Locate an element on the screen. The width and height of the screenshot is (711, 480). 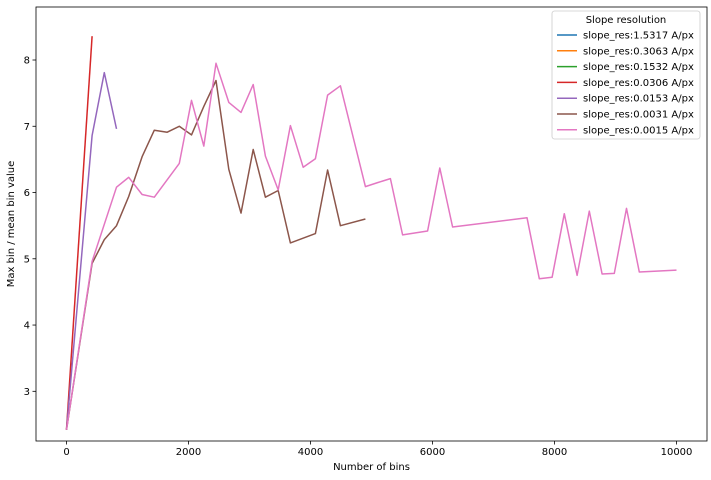
x-tick-label-4: 8000 is located at coordinates (554, 452).